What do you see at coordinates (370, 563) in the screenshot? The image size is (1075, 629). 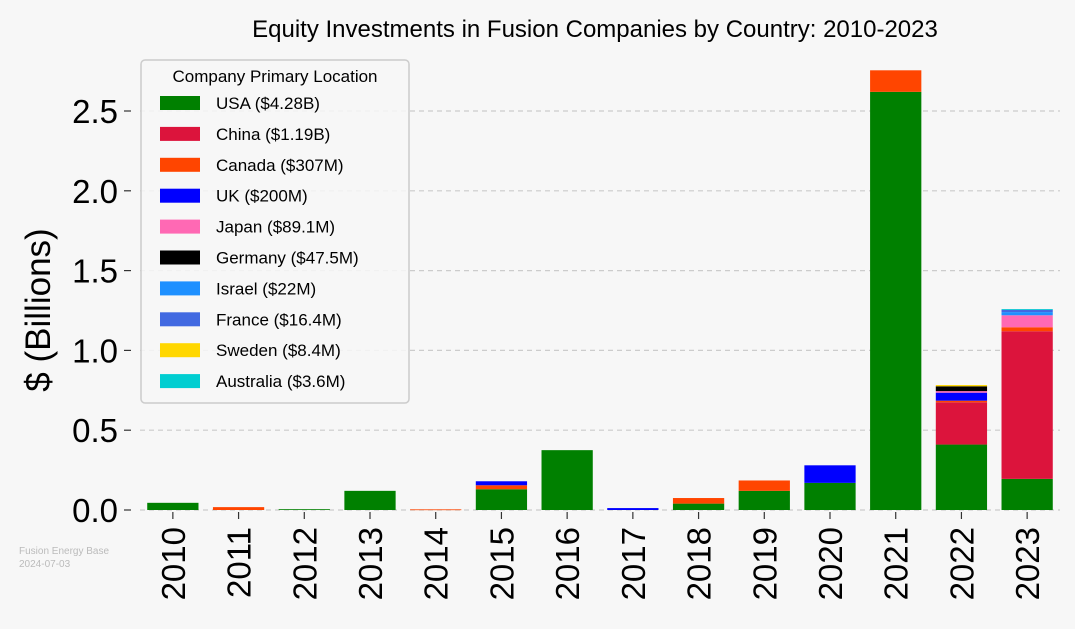 I see `x-tick-label: 2013` at bounding box center [370, 563].